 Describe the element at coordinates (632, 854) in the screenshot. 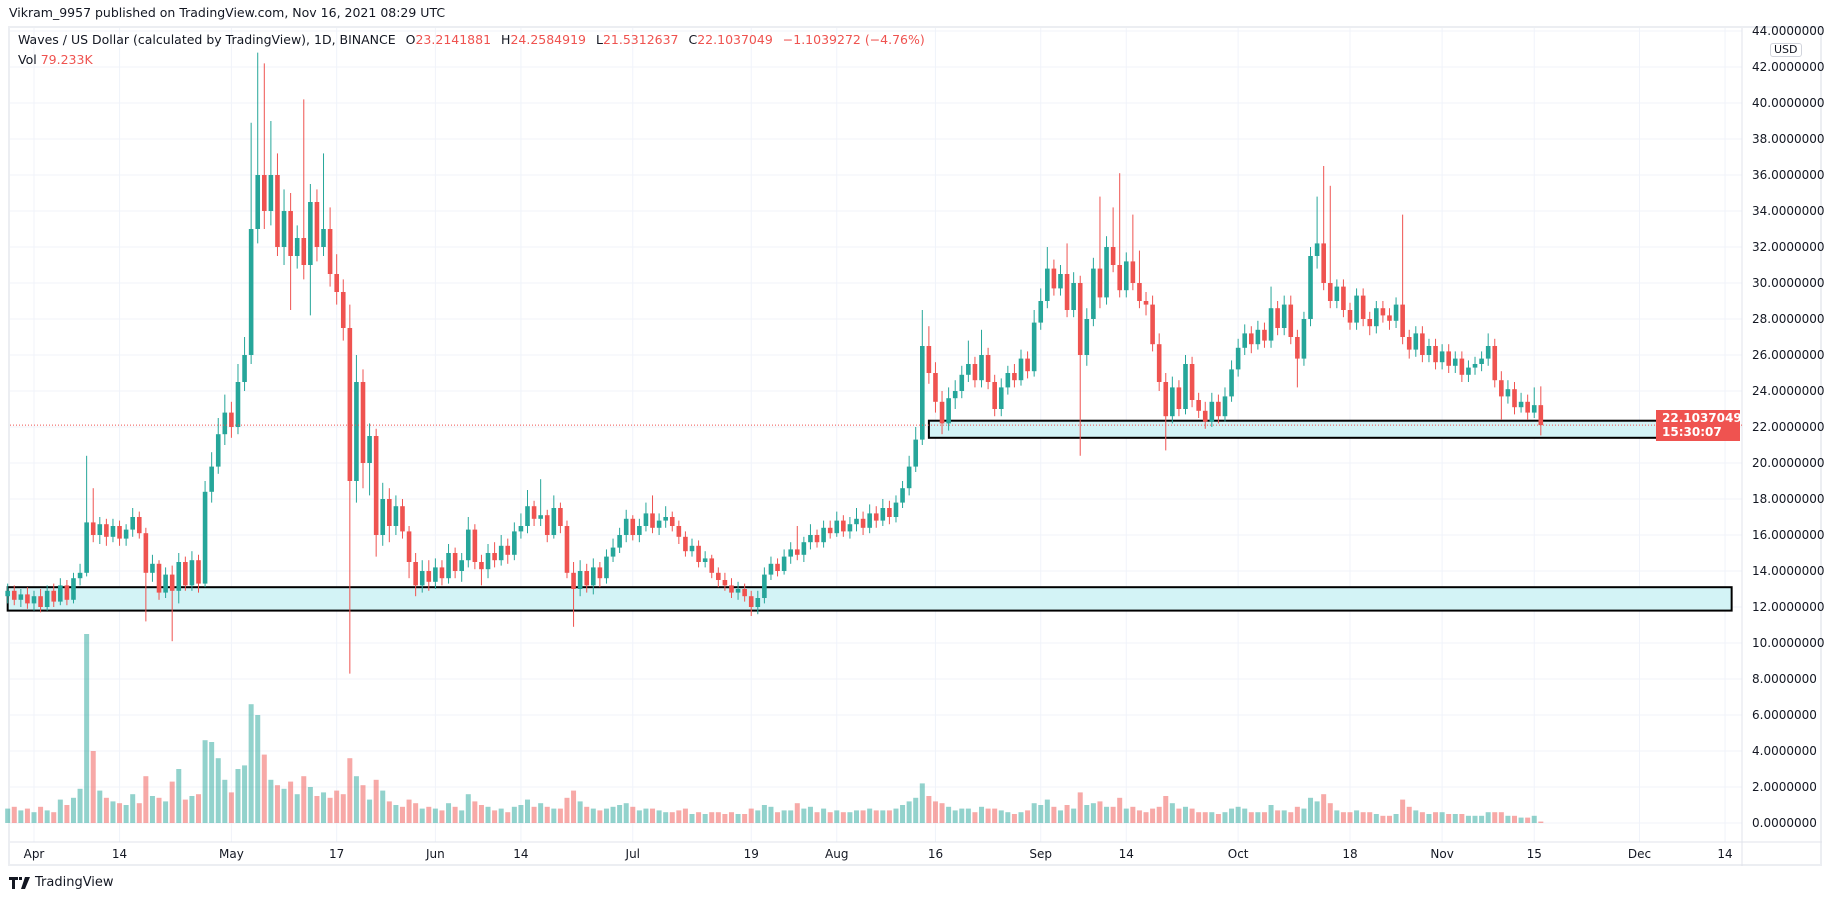

I see `time-tick-label: Jul` at that location.